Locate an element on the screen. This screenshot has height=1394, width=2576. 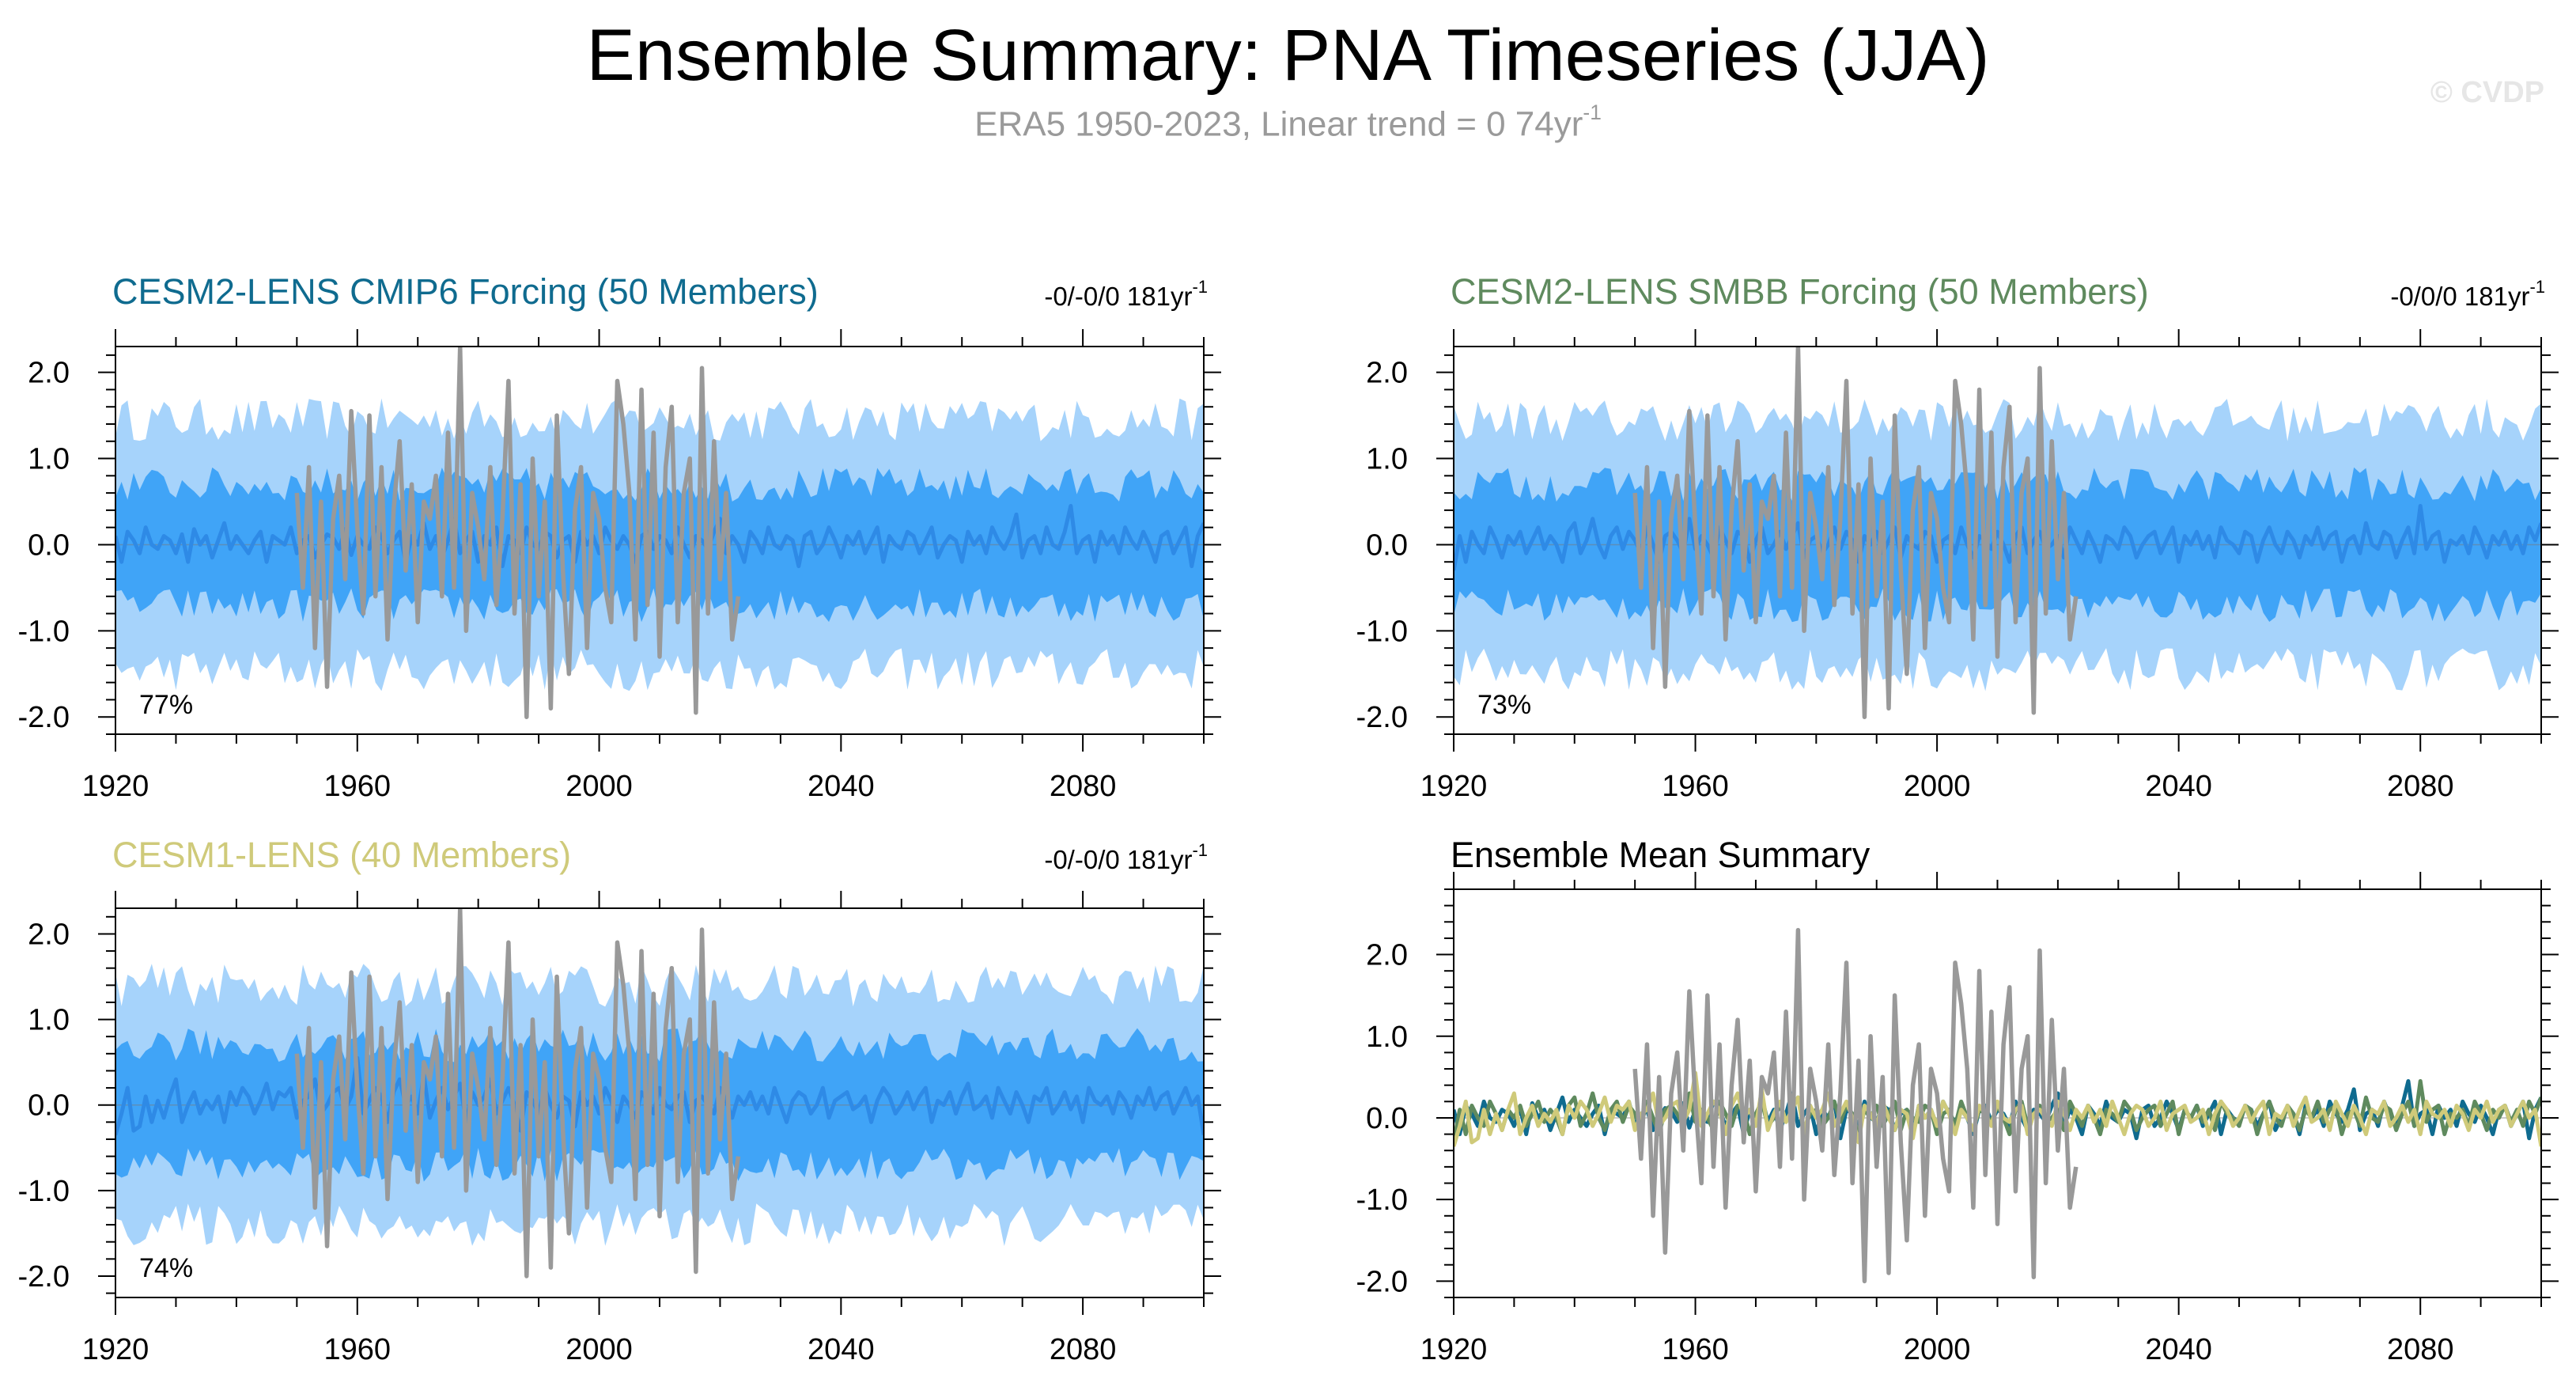
cvdp-watermark: © CVDP is located at coordinates (2487, 92).